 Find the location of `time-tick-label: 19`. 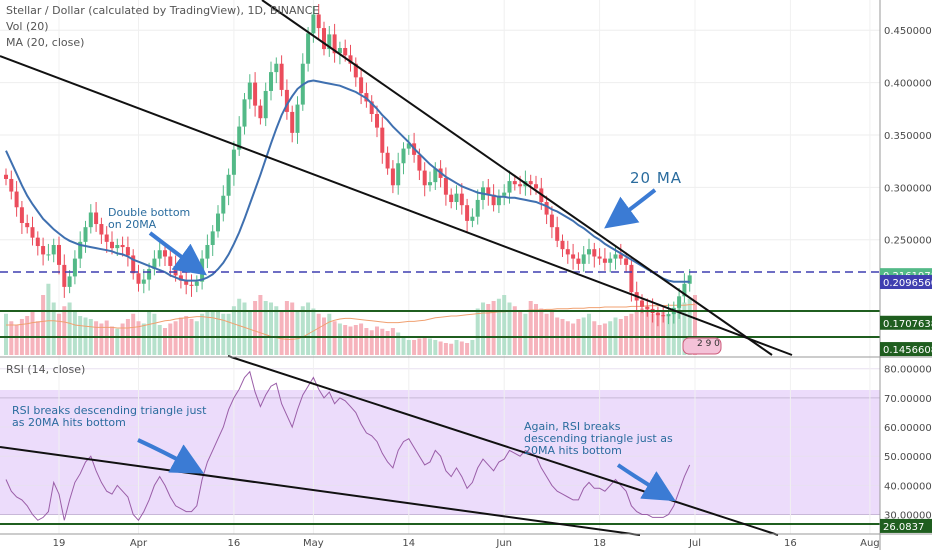

time-tick-label: 19 is located at coordinates (59, 543).